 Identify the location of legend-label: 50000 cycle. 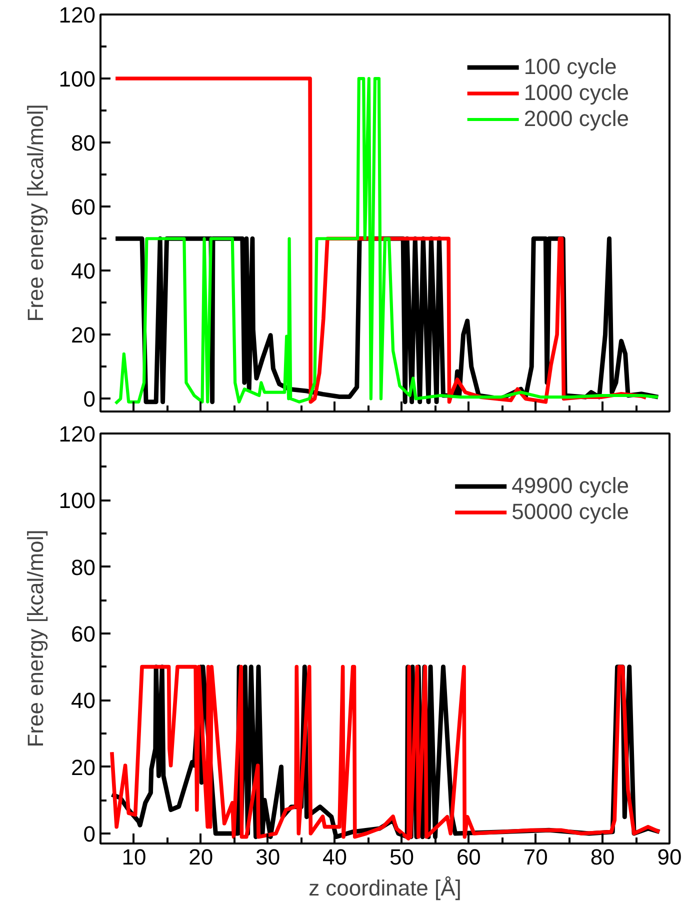
(570, 512).